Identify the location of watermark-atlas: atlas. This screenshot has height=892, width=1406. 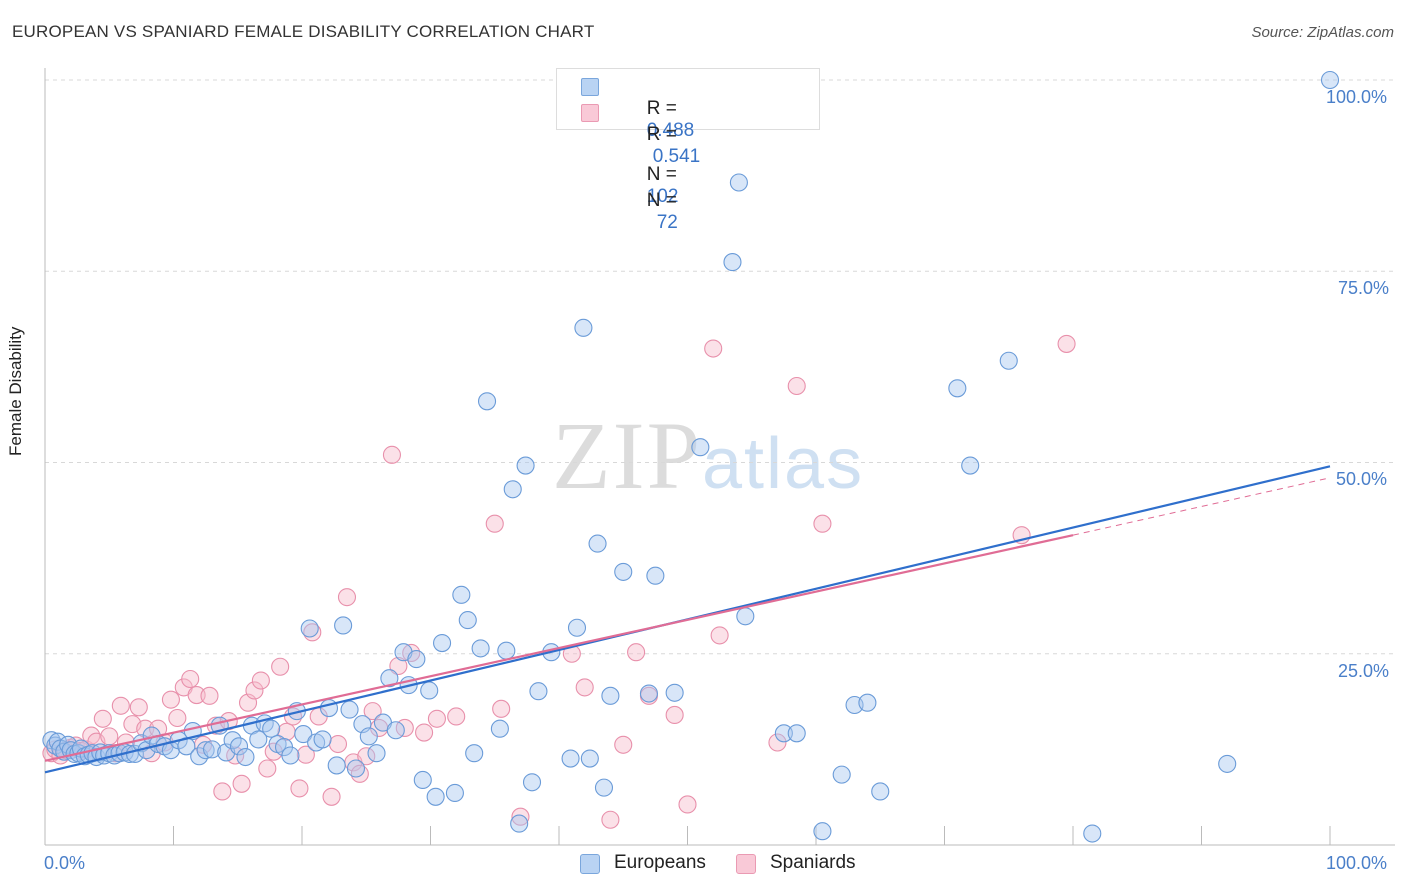
(783, 464).